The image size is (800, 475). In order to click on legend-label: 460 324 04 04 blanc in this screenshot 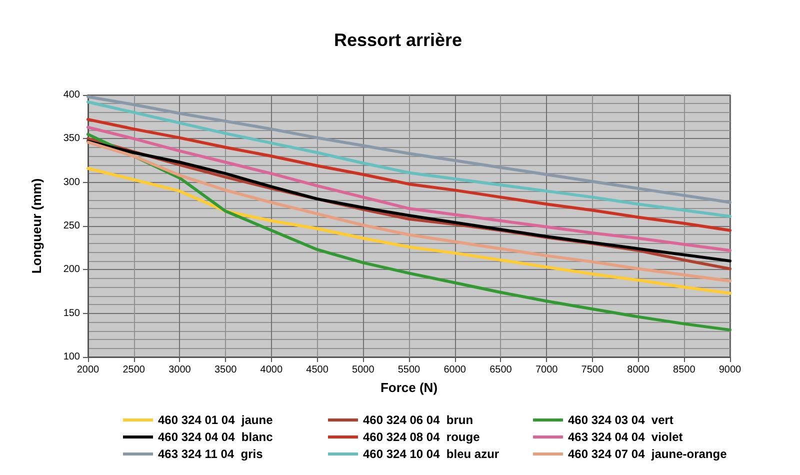, I will do `click(216, 437)`.